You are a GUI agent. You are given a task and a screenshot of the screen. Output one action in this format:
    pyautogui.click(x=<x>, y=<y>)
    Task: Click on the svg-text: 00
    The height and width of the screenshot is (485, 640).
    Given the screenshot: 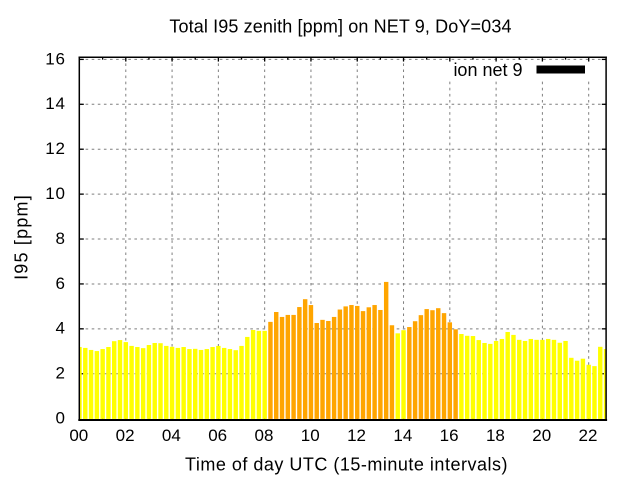 What is the action you would take?
    pyautogui.click(x=78, y=435)
    